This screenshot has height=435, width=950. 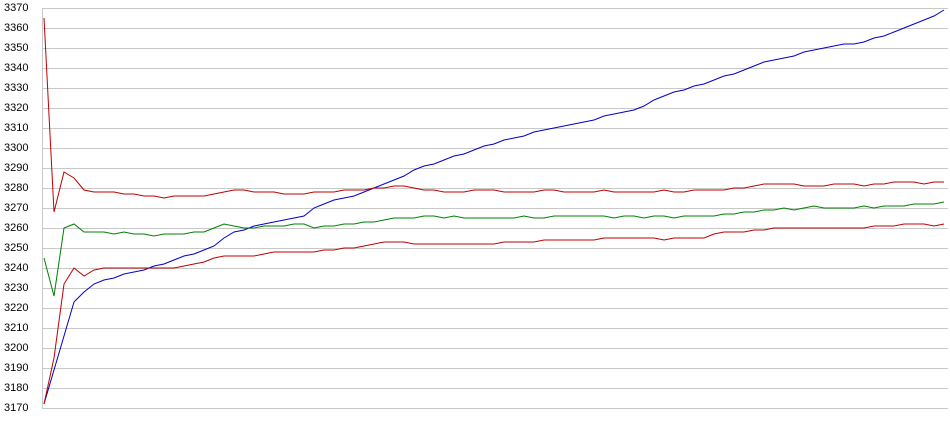 What do you see at coordinates (16, 308) in the screenshot?
I see `y-tick-label: 3220` at bounding box center [16, 308].